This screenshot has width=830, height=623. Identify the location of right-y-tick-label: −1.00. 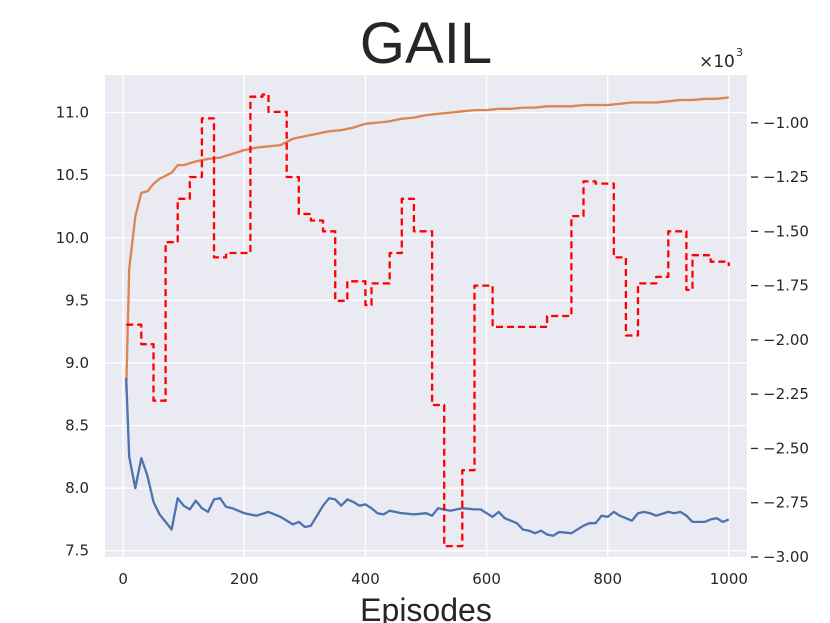
(786, 123).